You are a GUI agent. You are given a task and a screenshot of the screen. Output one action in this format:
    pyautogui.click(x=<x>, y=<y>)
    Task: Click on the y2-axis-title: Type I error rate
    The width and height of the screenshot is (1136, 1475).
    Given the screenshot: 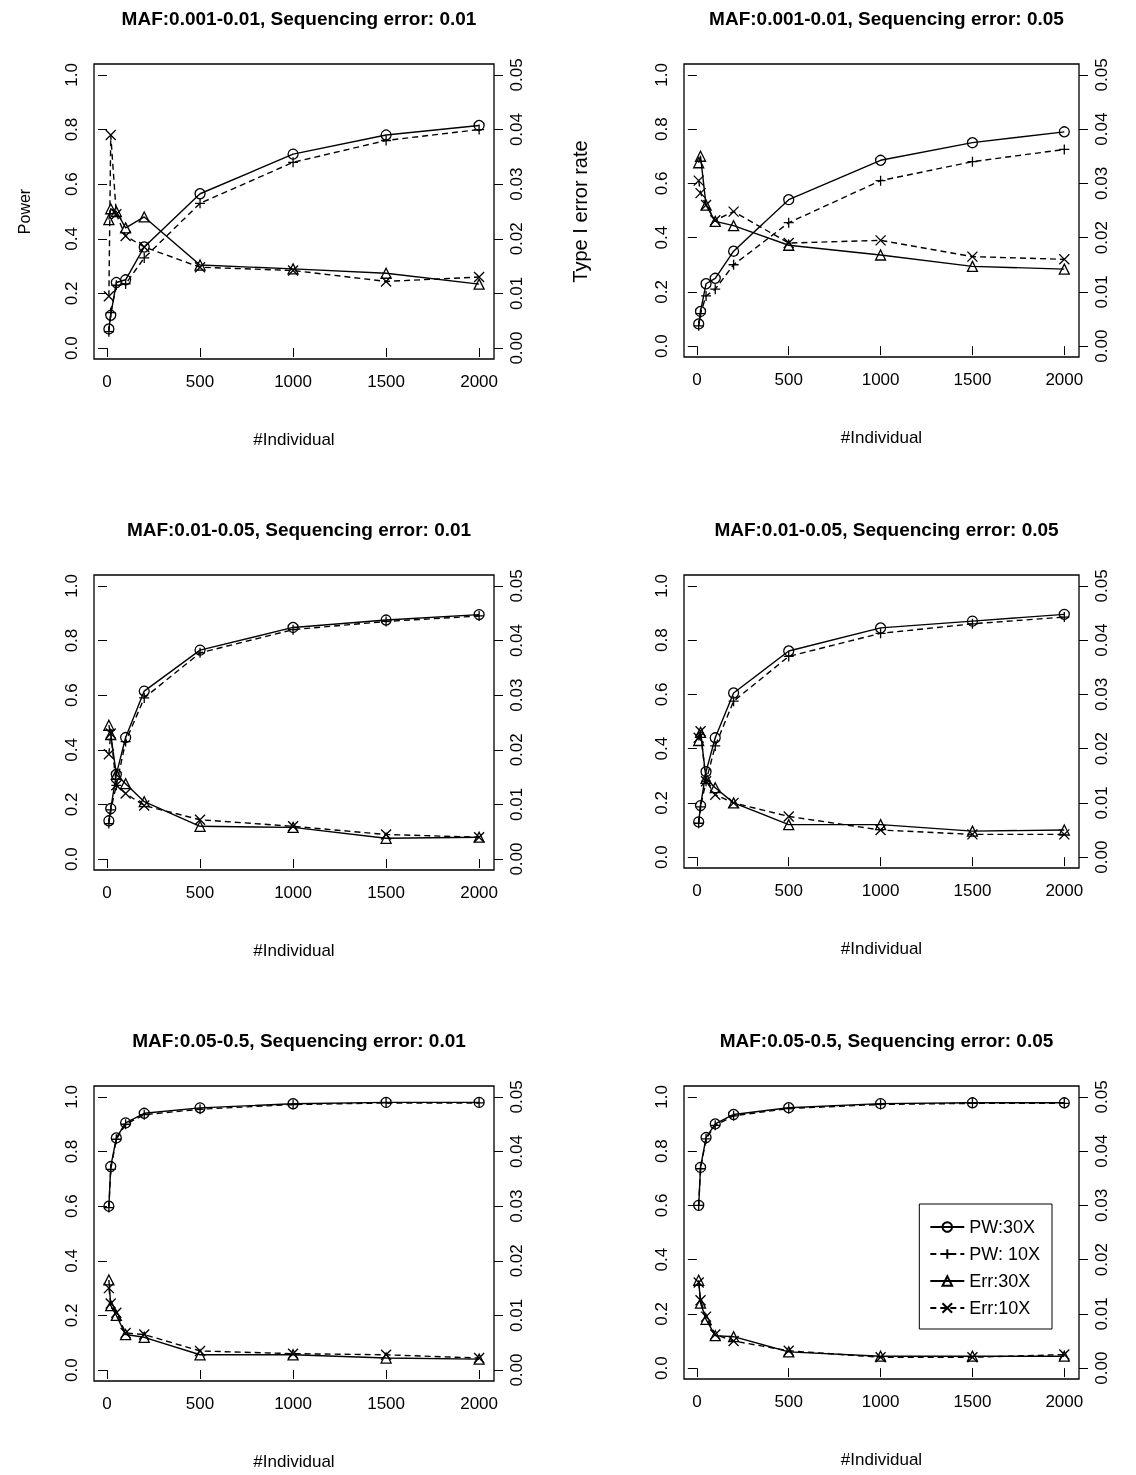 What is the action you would take?
    pyautogui.click(x=580, y=211)
    